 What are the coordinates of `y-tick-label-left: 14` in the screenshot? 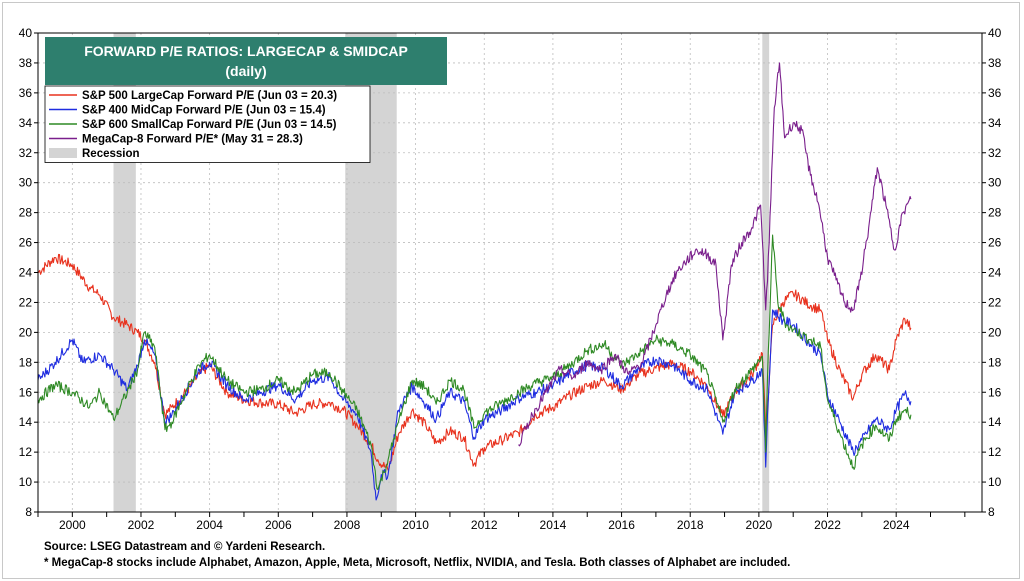 It's located at (26, 422).